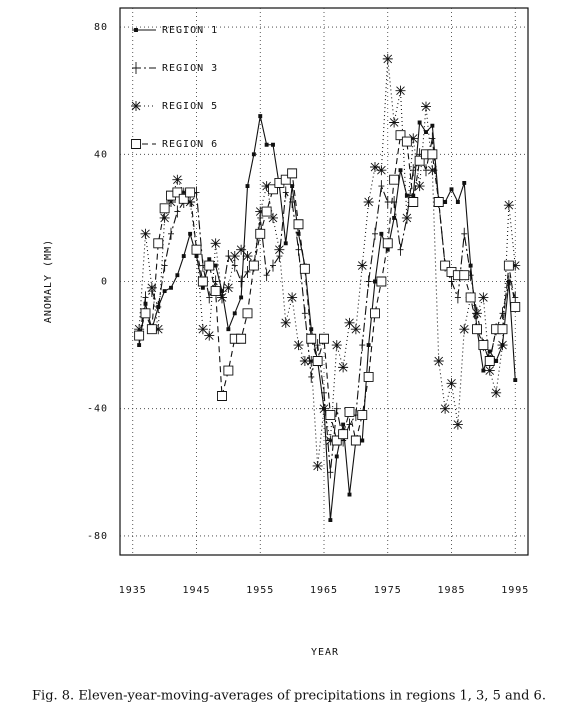 The image size is (579, 716). Describe the element at coordinates (48, 281) in the screenshot. I see `y-axis-label: ANOMALY (MM)` at that location.